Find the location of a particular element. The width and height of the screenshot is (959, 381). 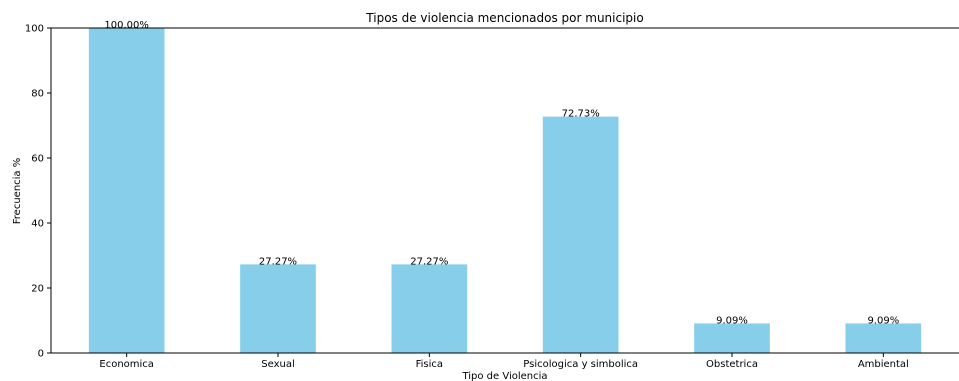

y-tick-label: 20 is located at coordinates (37, 289).